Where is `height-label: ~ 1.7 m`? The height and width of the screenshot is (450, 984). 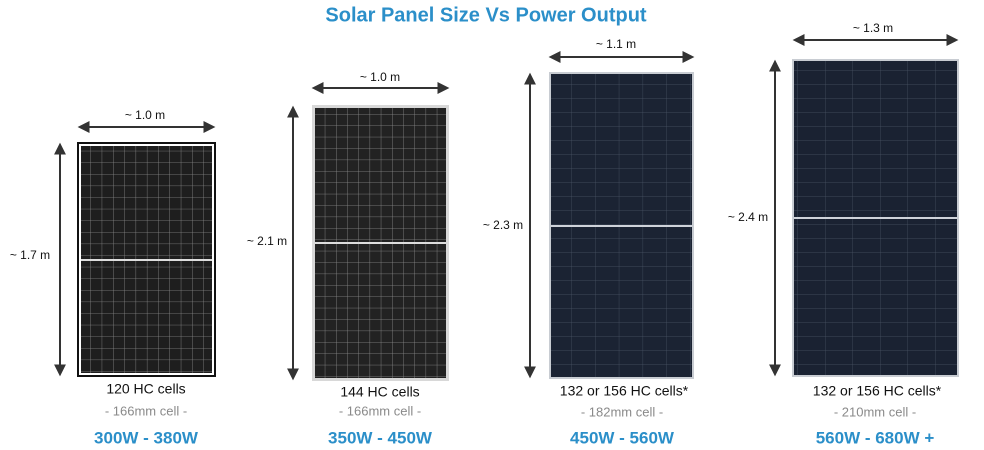
height-label: ~ 1.7 m is located at coordinates (30, 255).